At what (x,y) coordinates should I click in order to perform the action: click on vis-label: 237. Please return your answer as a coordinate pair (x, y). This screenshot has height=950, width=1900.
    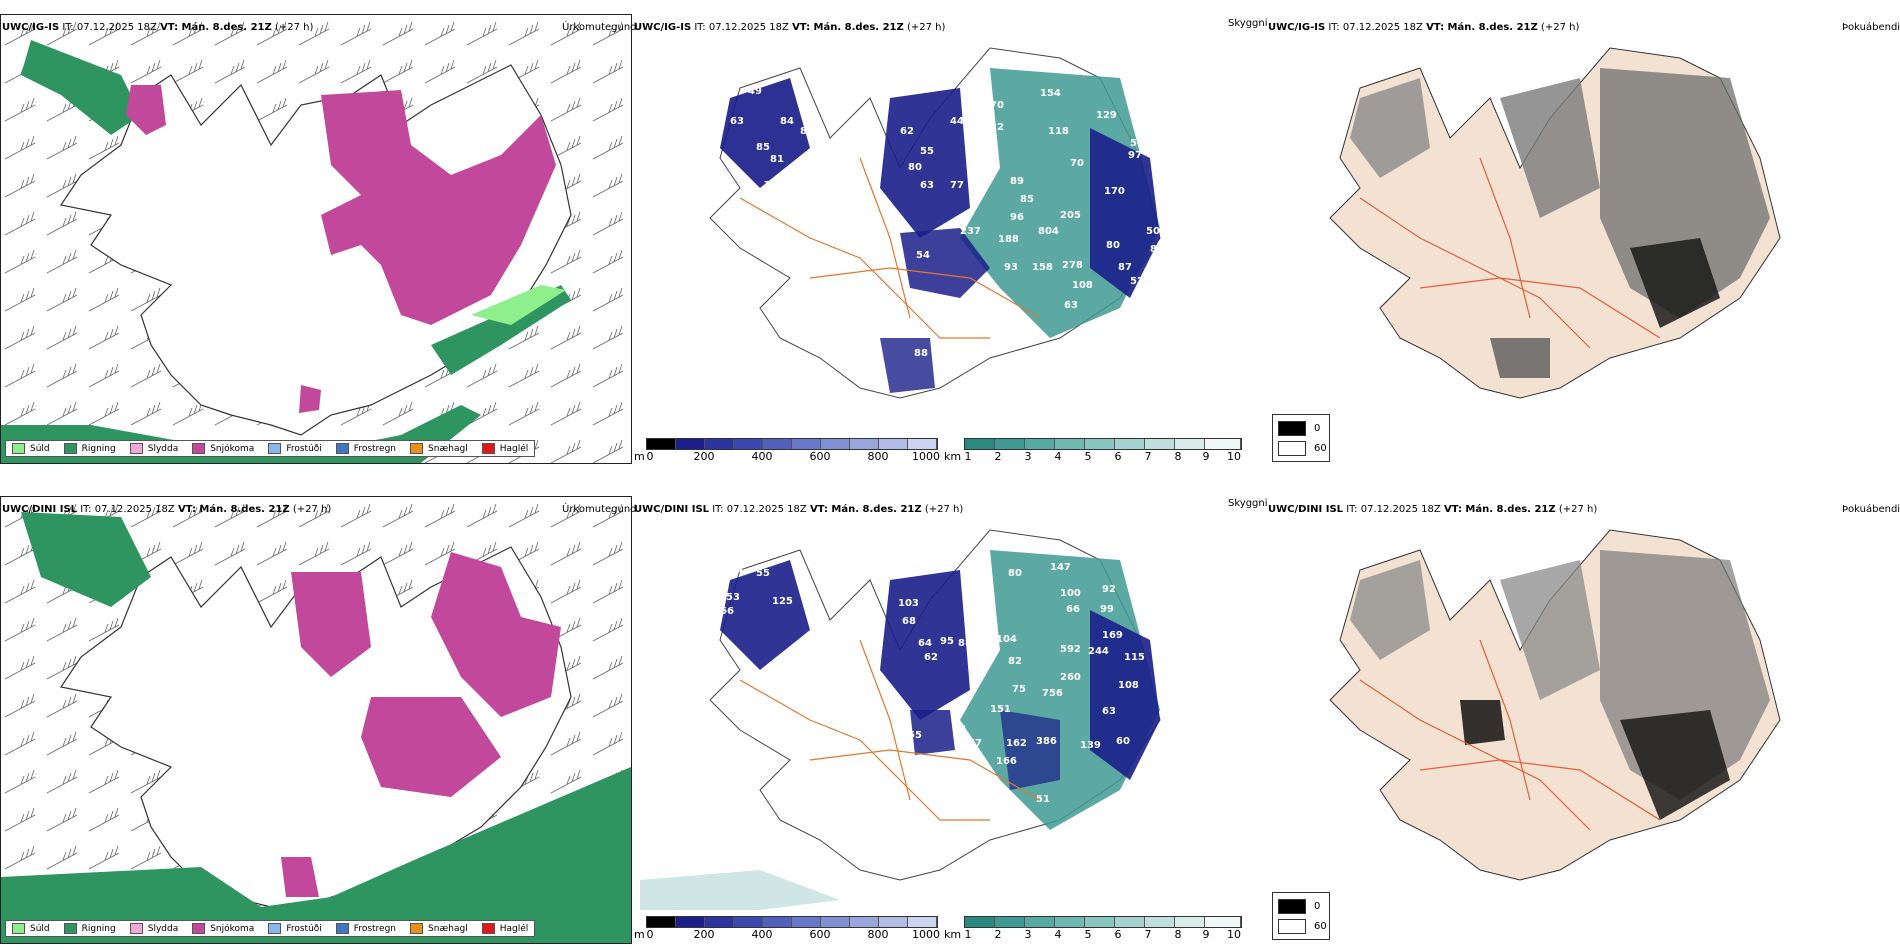
    Looking at the image, I should click on (970, 231).